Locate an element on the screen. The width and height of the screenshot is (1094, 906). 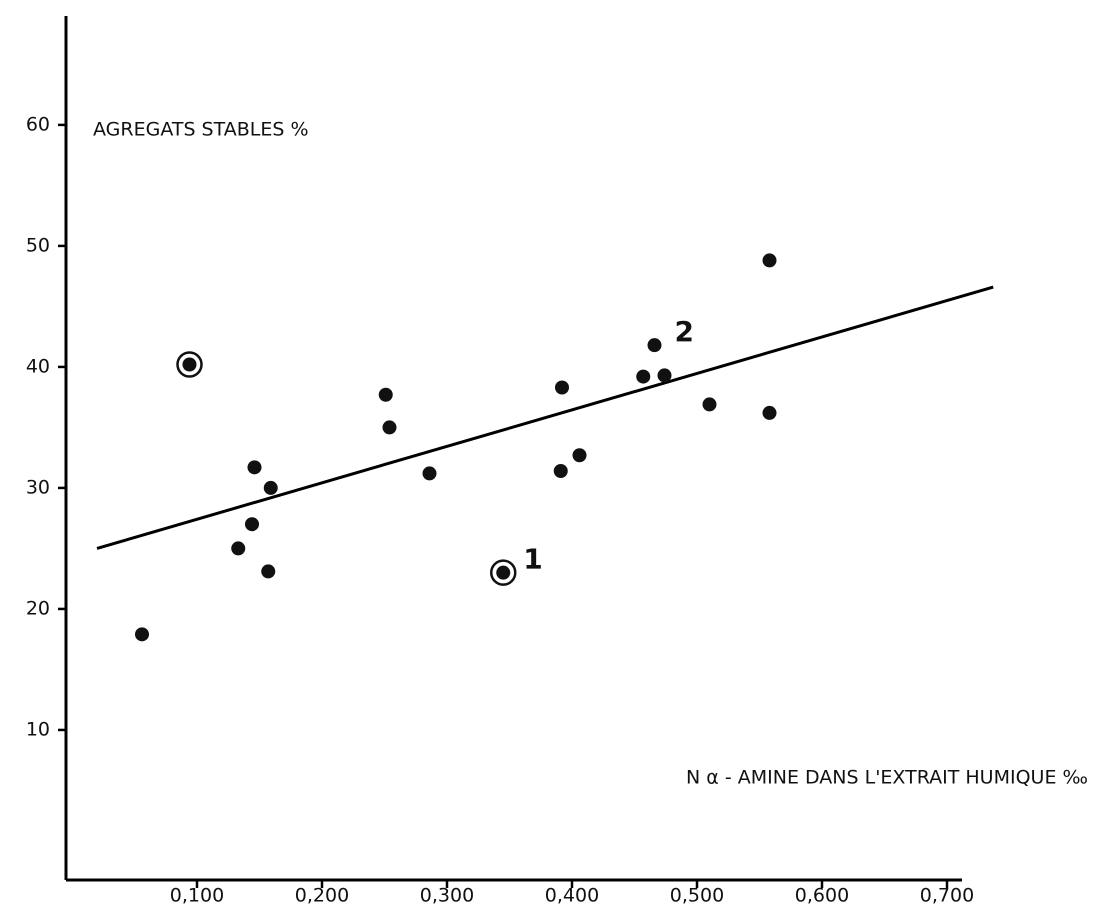
x-tick-label: 0,100 is located at coordinates (197, 895).